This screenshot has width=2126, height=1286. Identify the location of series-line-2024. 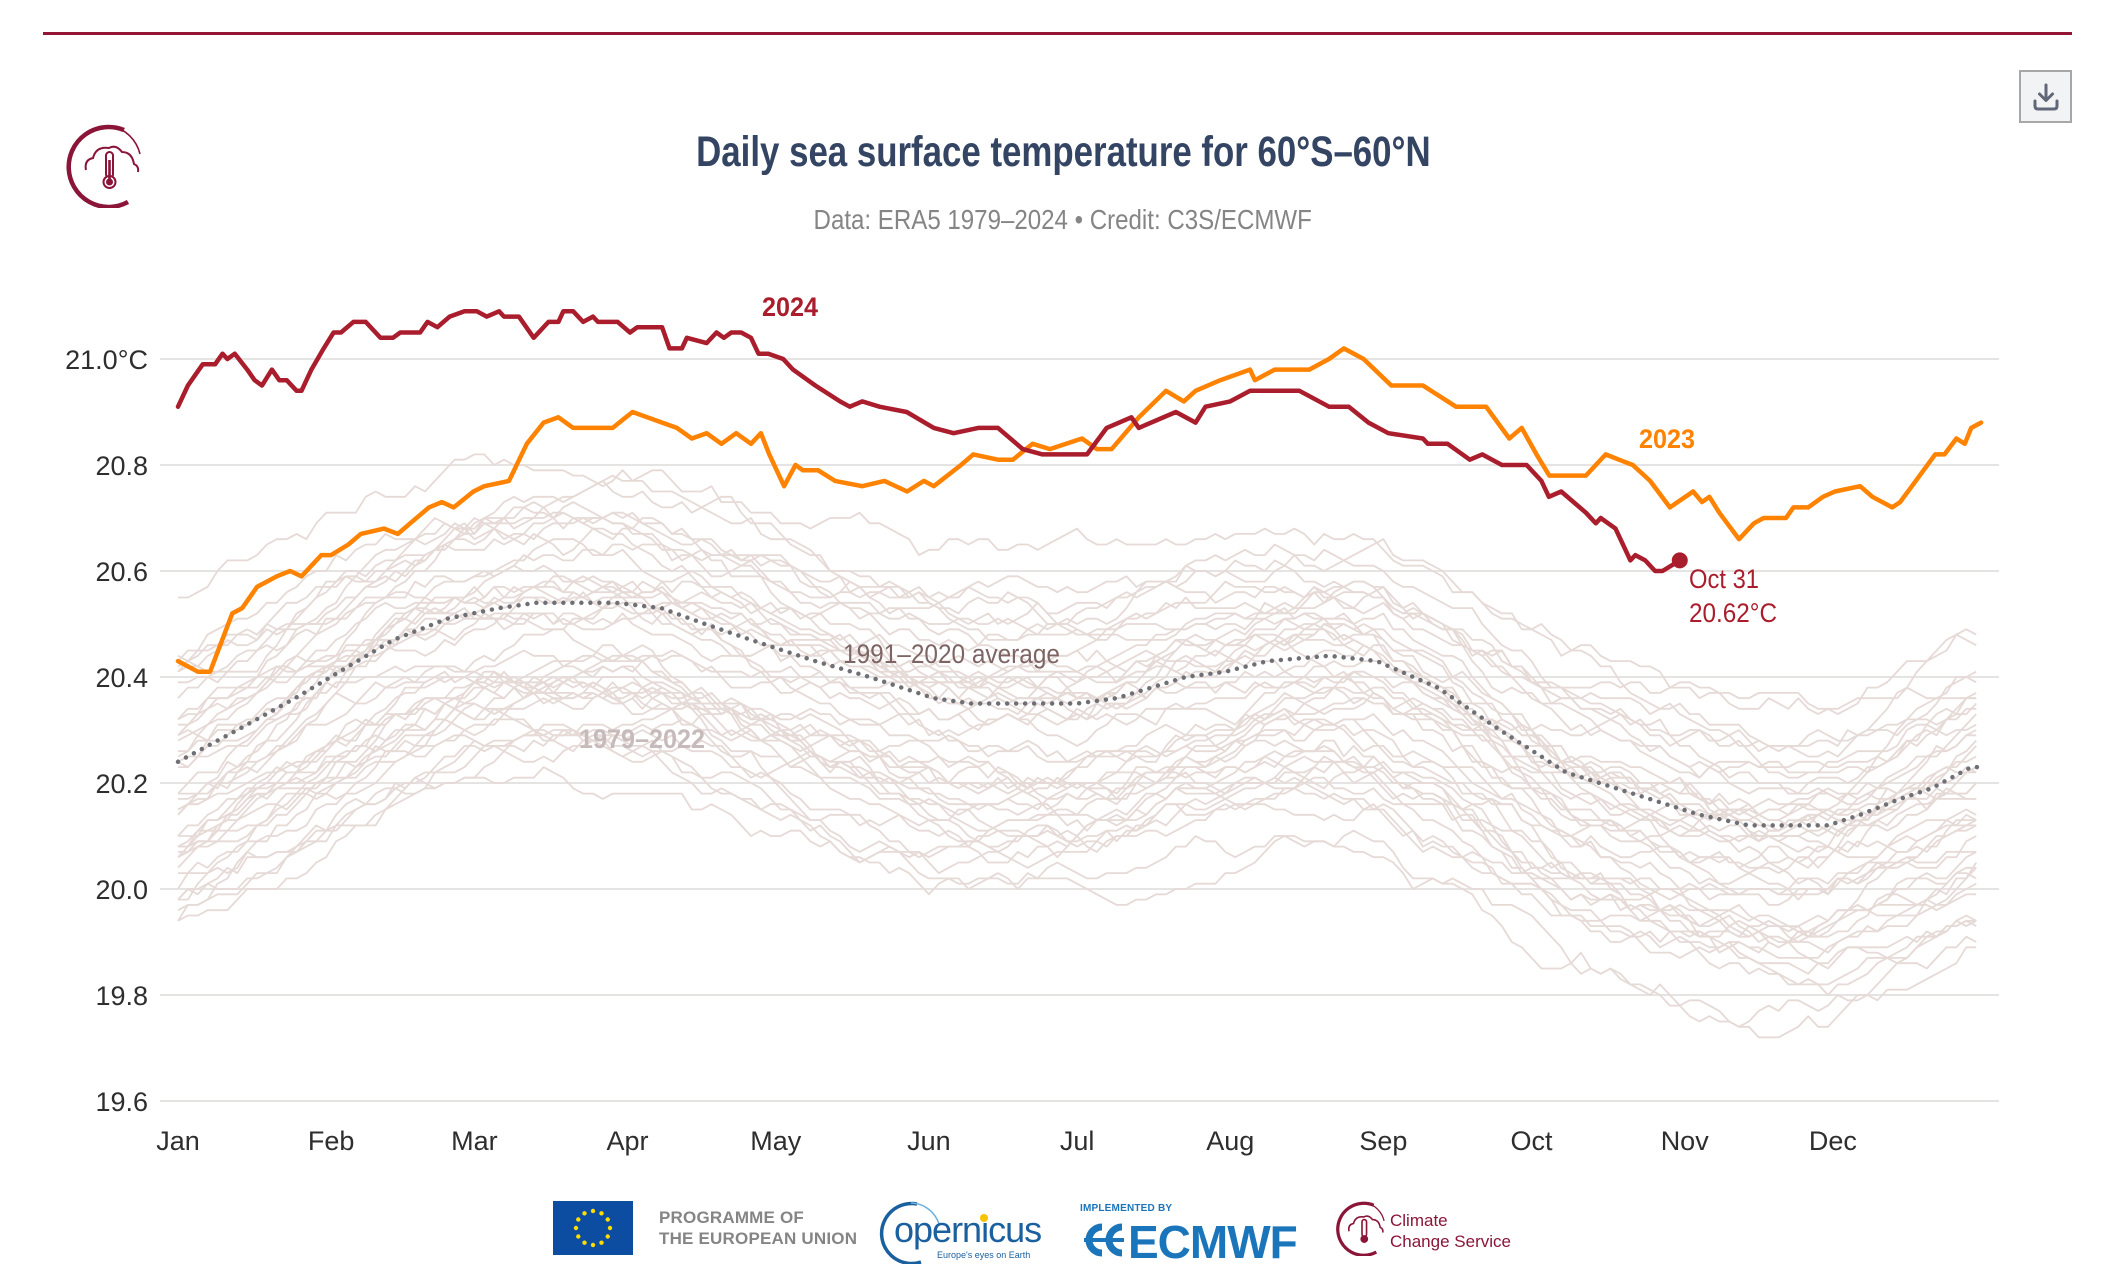
(929, 441).